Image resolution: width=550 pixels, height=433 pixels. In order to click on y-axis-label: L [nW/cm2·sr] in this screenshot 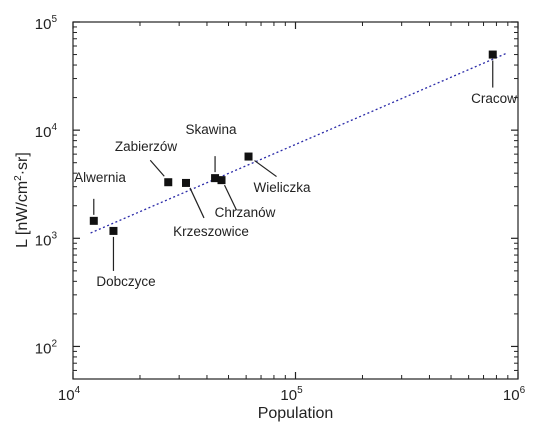, I will do `click(22, 200)`.